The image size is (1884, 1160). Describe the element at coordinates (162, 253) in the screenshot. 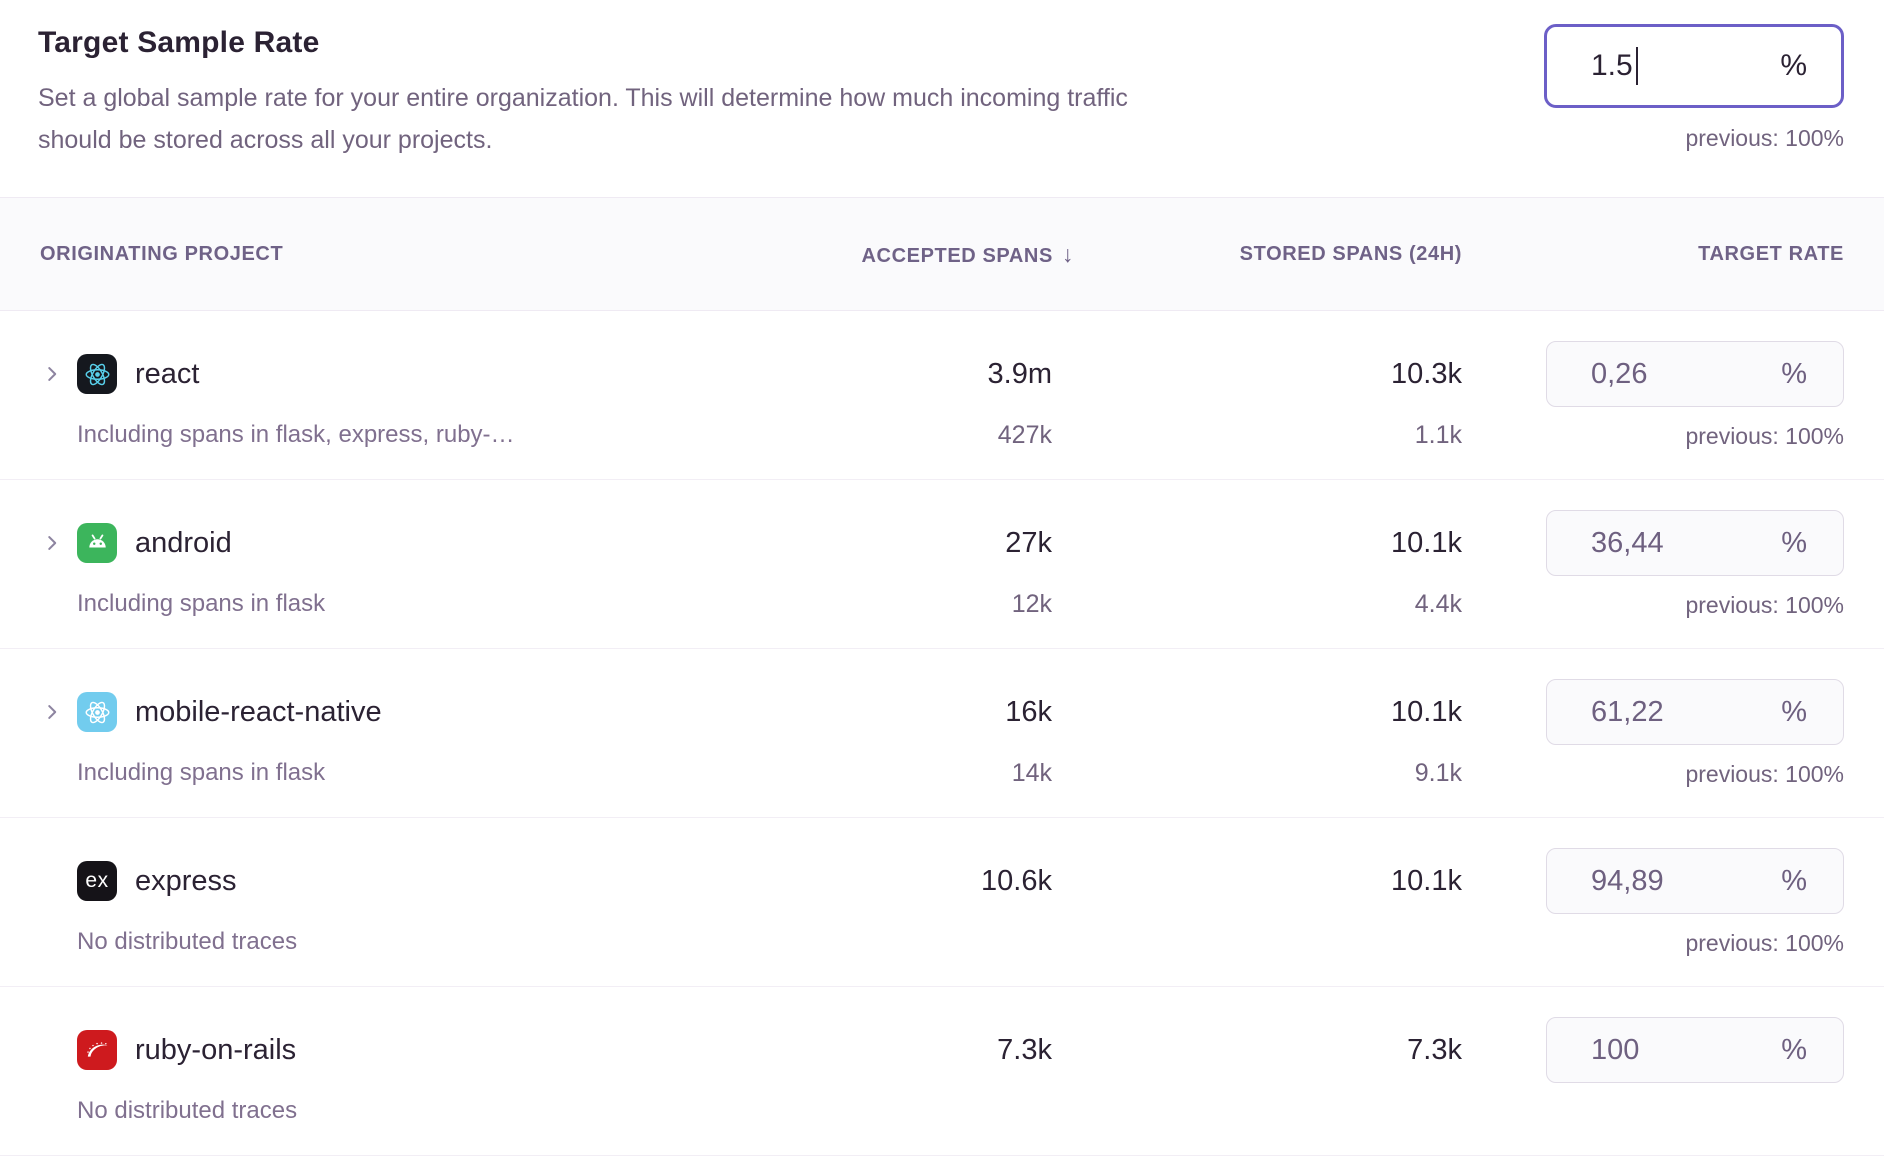

I see `column-header-originating-project: ORIGINATING PROJECT` at that location.